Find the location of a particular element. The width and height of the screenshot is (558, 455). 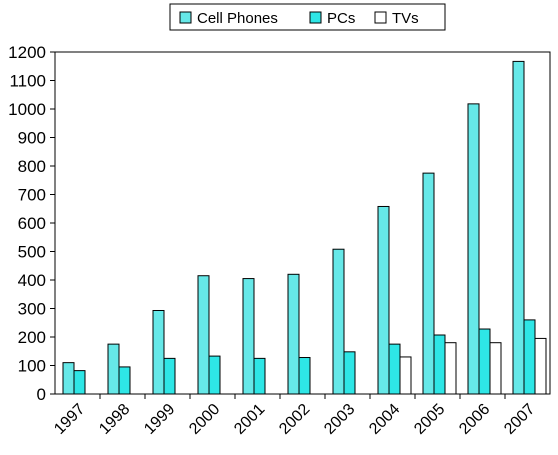

y-tick-label: 200 is located at coordinates (32, 337).